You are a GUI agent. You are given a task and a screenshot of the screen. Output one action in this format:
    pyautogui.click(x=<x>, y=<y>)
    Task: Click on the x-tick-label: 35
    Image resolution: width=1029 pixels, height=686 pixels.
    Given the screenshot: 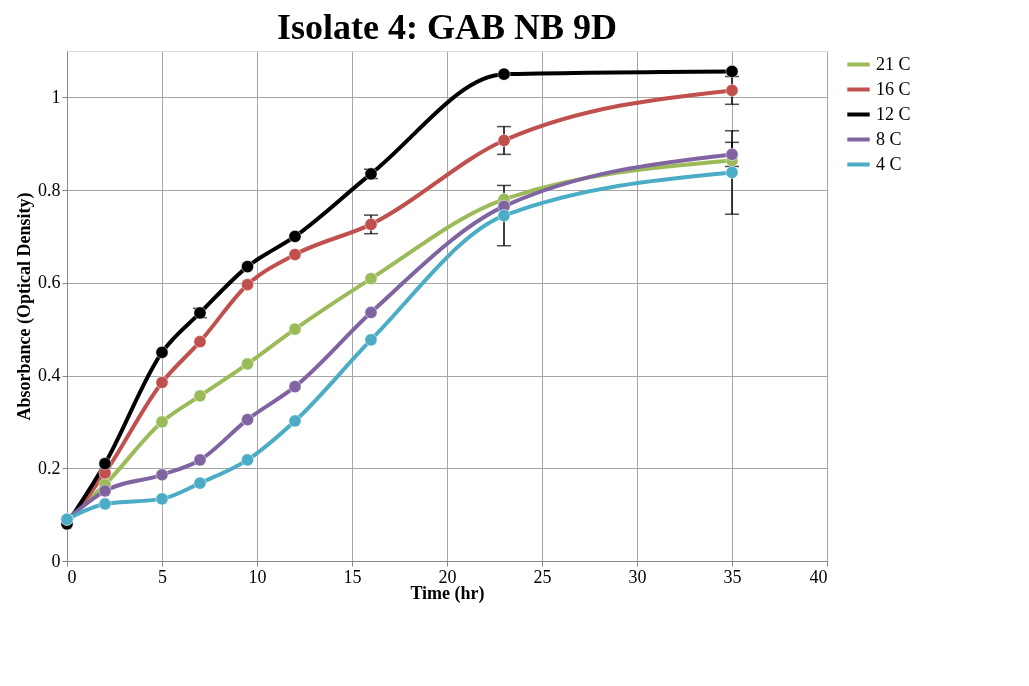 What is the action you would take?
    pyautogui.click(x=732, y=576)
    